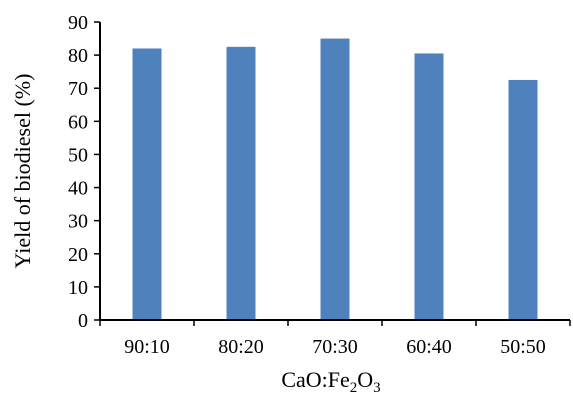  Describe the element at coordinates (354, 388) in the screenshot. I see `x-axis-title-subscript: 2` at that location.